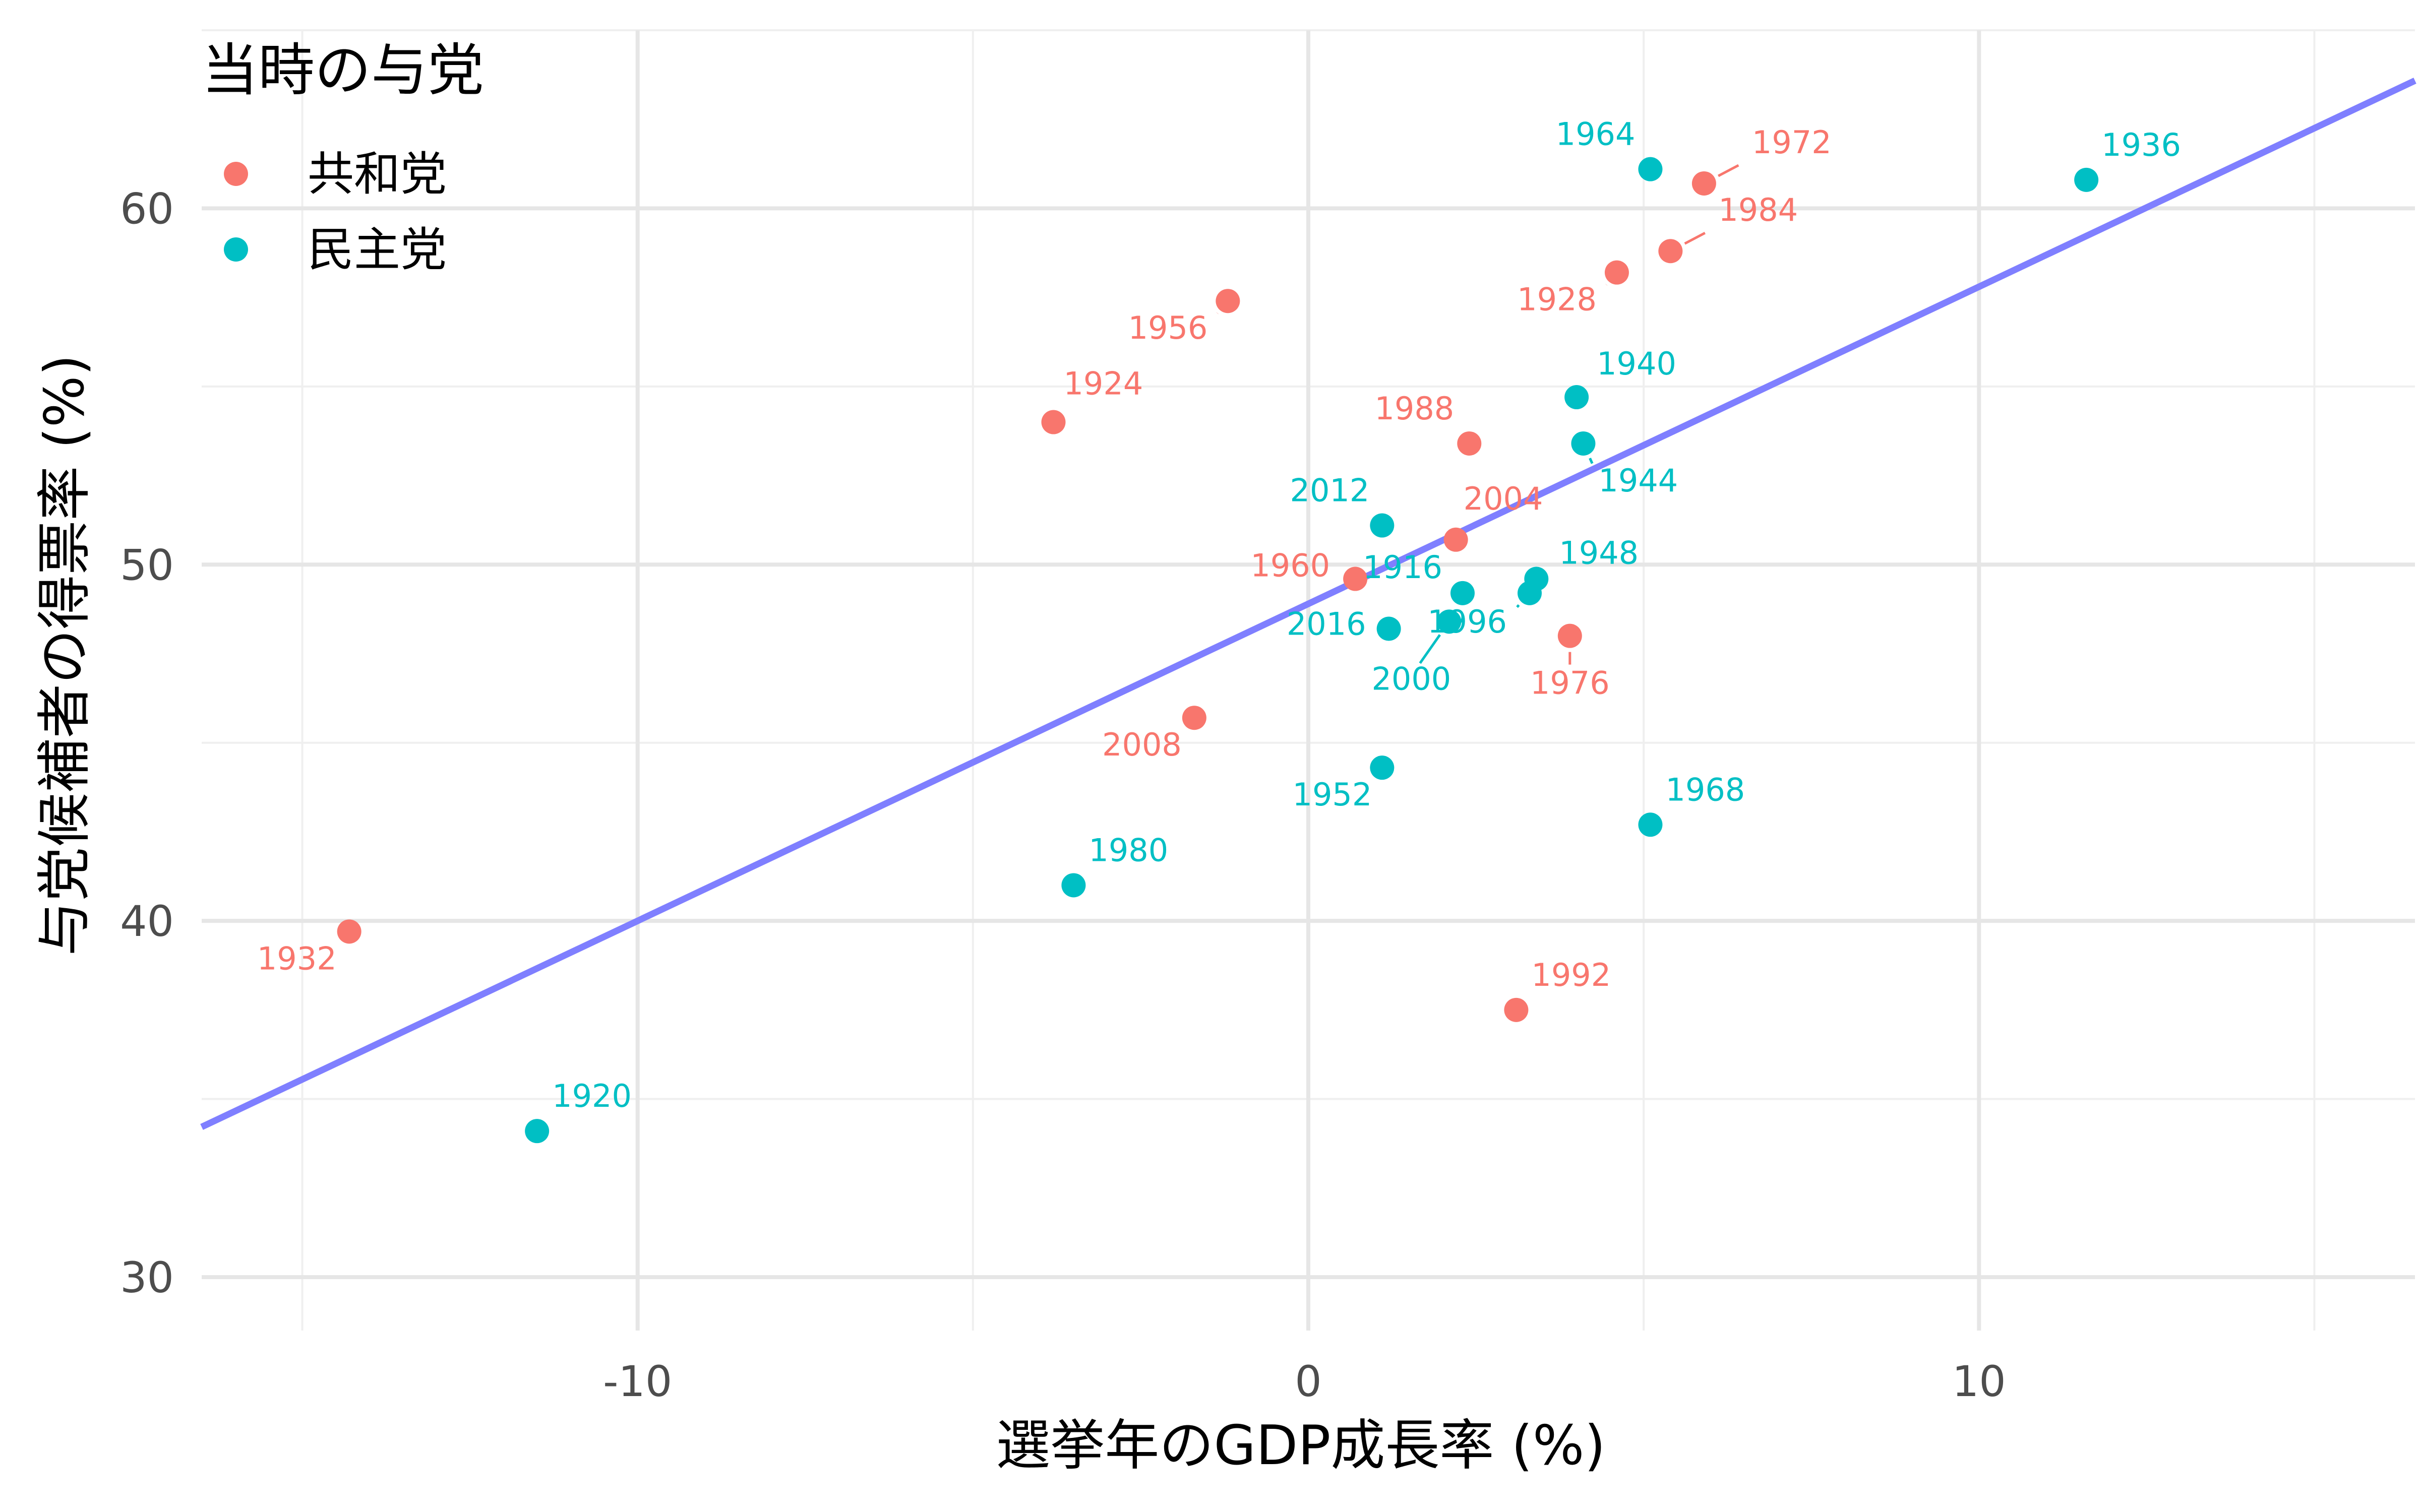  I want to click on data-point-label: 1980, so click(1128, 850).